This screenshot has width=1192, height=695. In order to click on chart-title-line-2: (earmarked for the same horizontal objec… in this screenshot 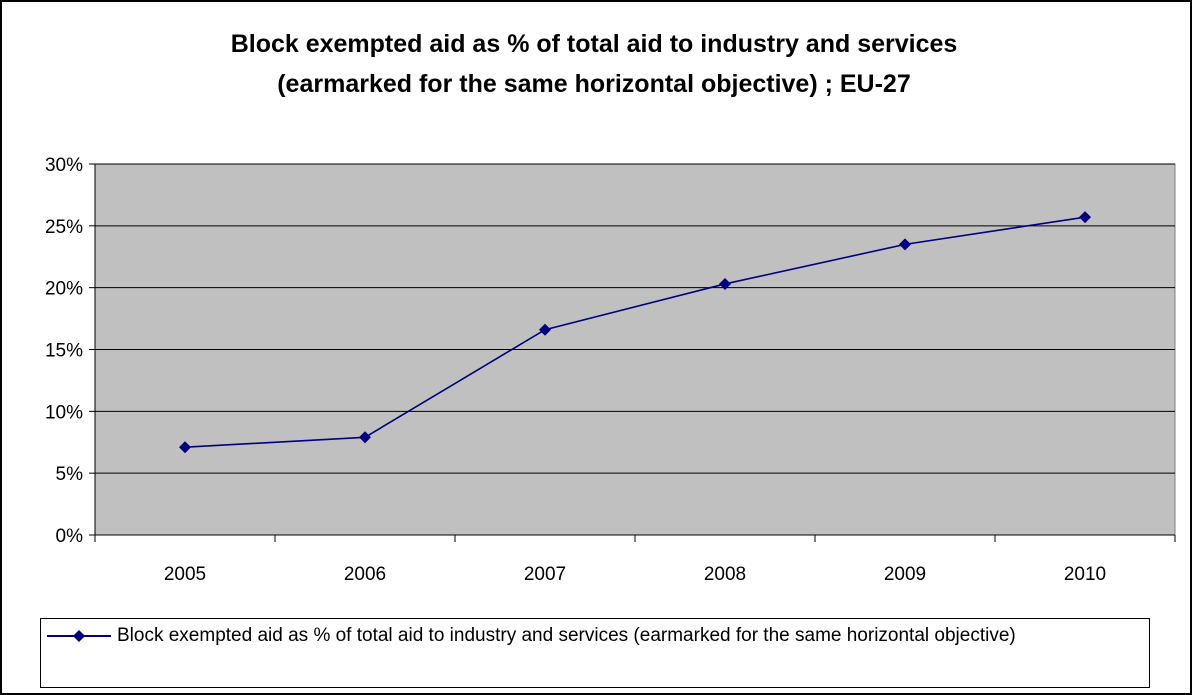, I will do `click(594, 84)`.